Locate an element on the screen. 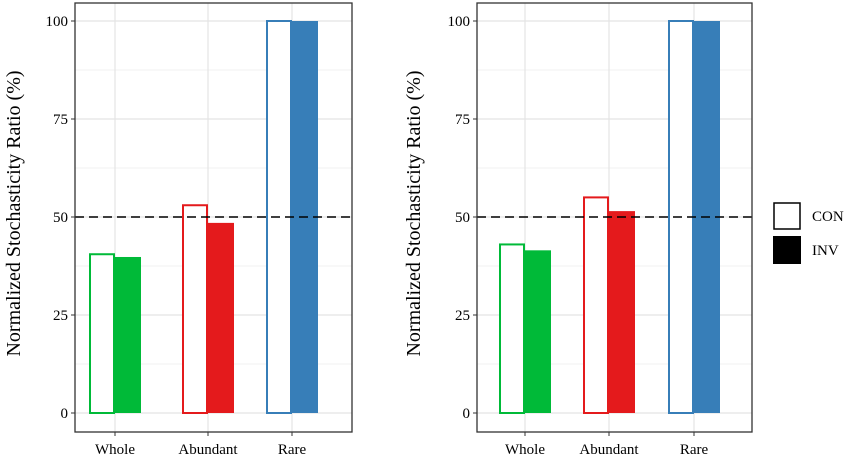  legend: CON INV is located at coordinates (808, 233).